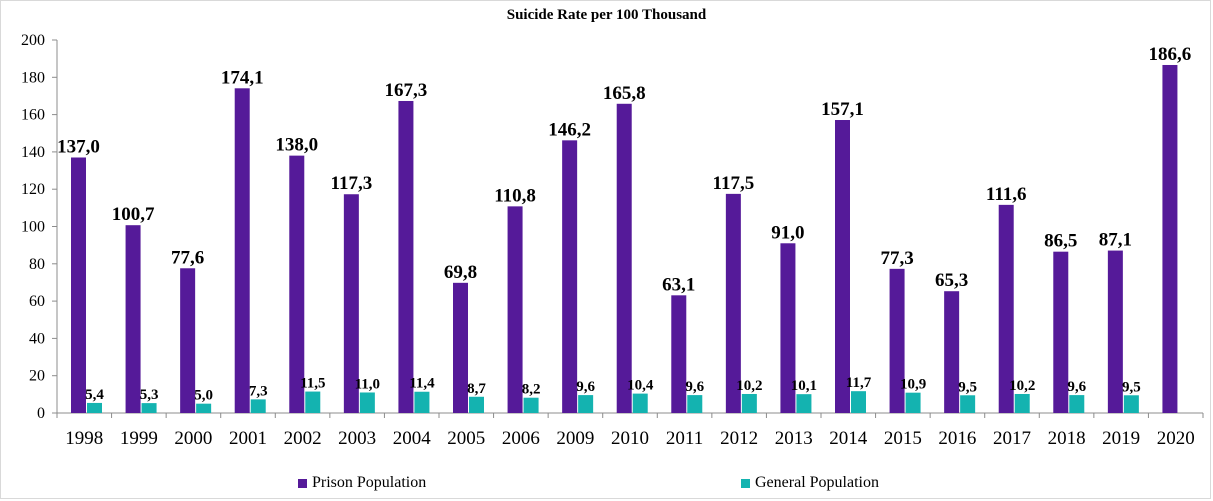 The image size is (1213, 501). What do you see at coordinates (787, 232) in the screenshot?
I see `data-label-prison: 91,0` at bounding box center [787, 232].